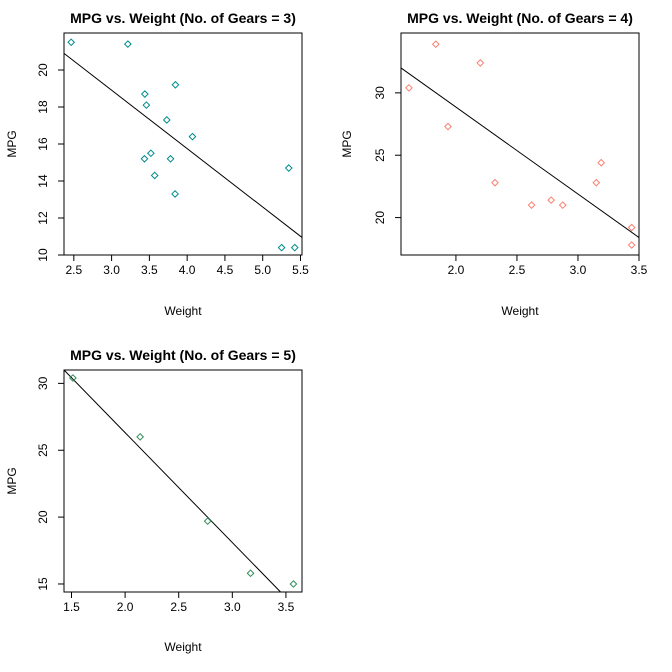 This screenshot has width=672, height=672. What do you see at coordinates (262, 270) in the screenshot?
I see `x-tick-label: 5.0` at bounding box center [262, 270].